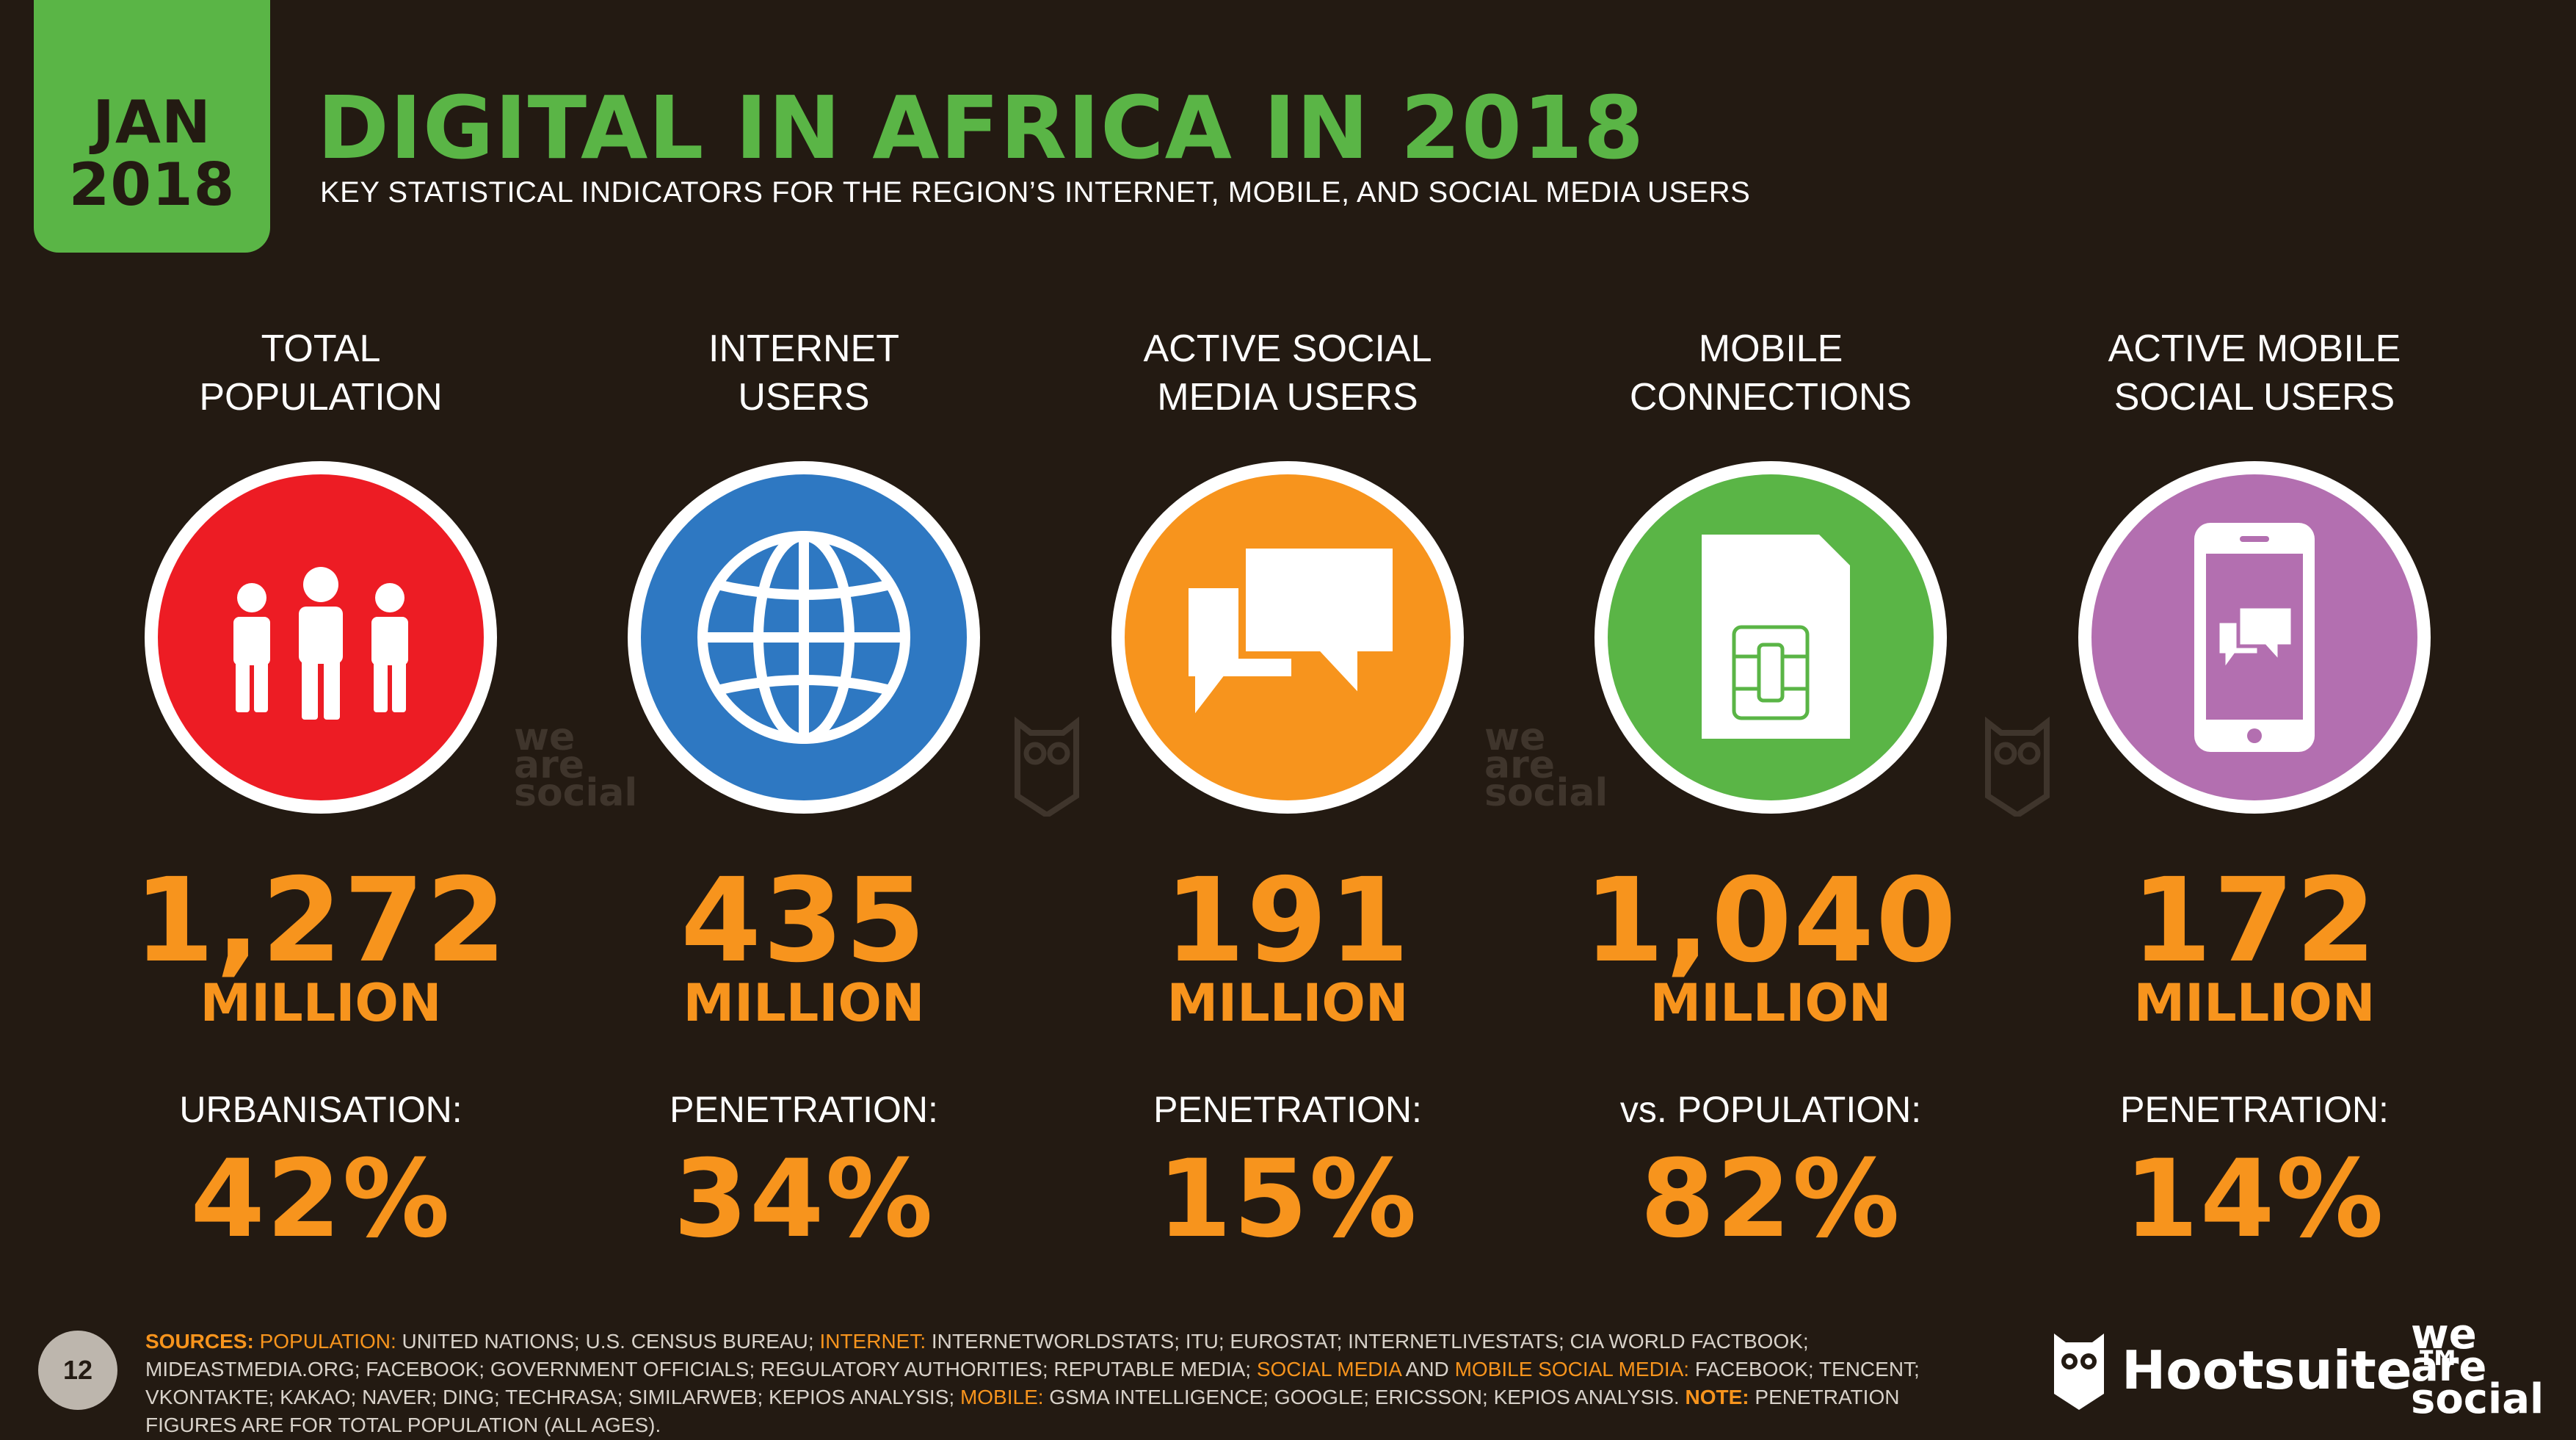 The height and width of the screenshot is (1440, 2576). I want to click on stat-metric-value: 14%, so click(2255, 1199).